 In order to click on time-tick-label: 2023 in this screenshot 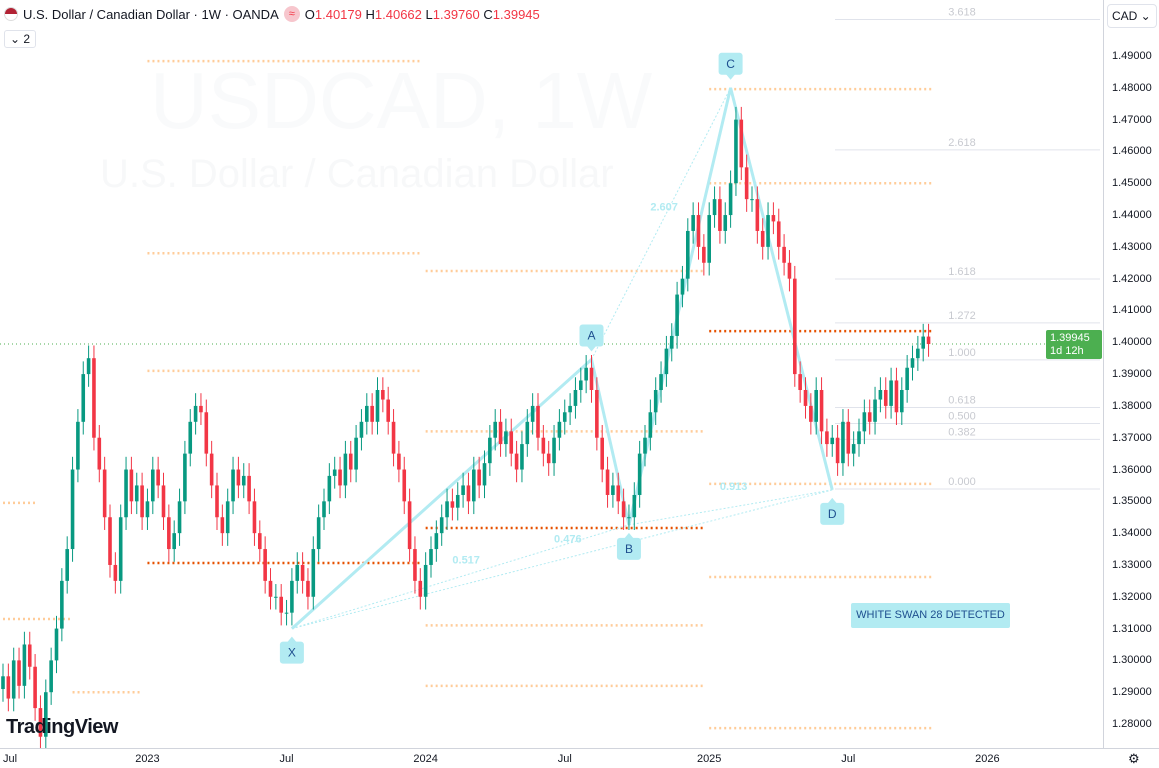, I will do `click(147, 759)`.